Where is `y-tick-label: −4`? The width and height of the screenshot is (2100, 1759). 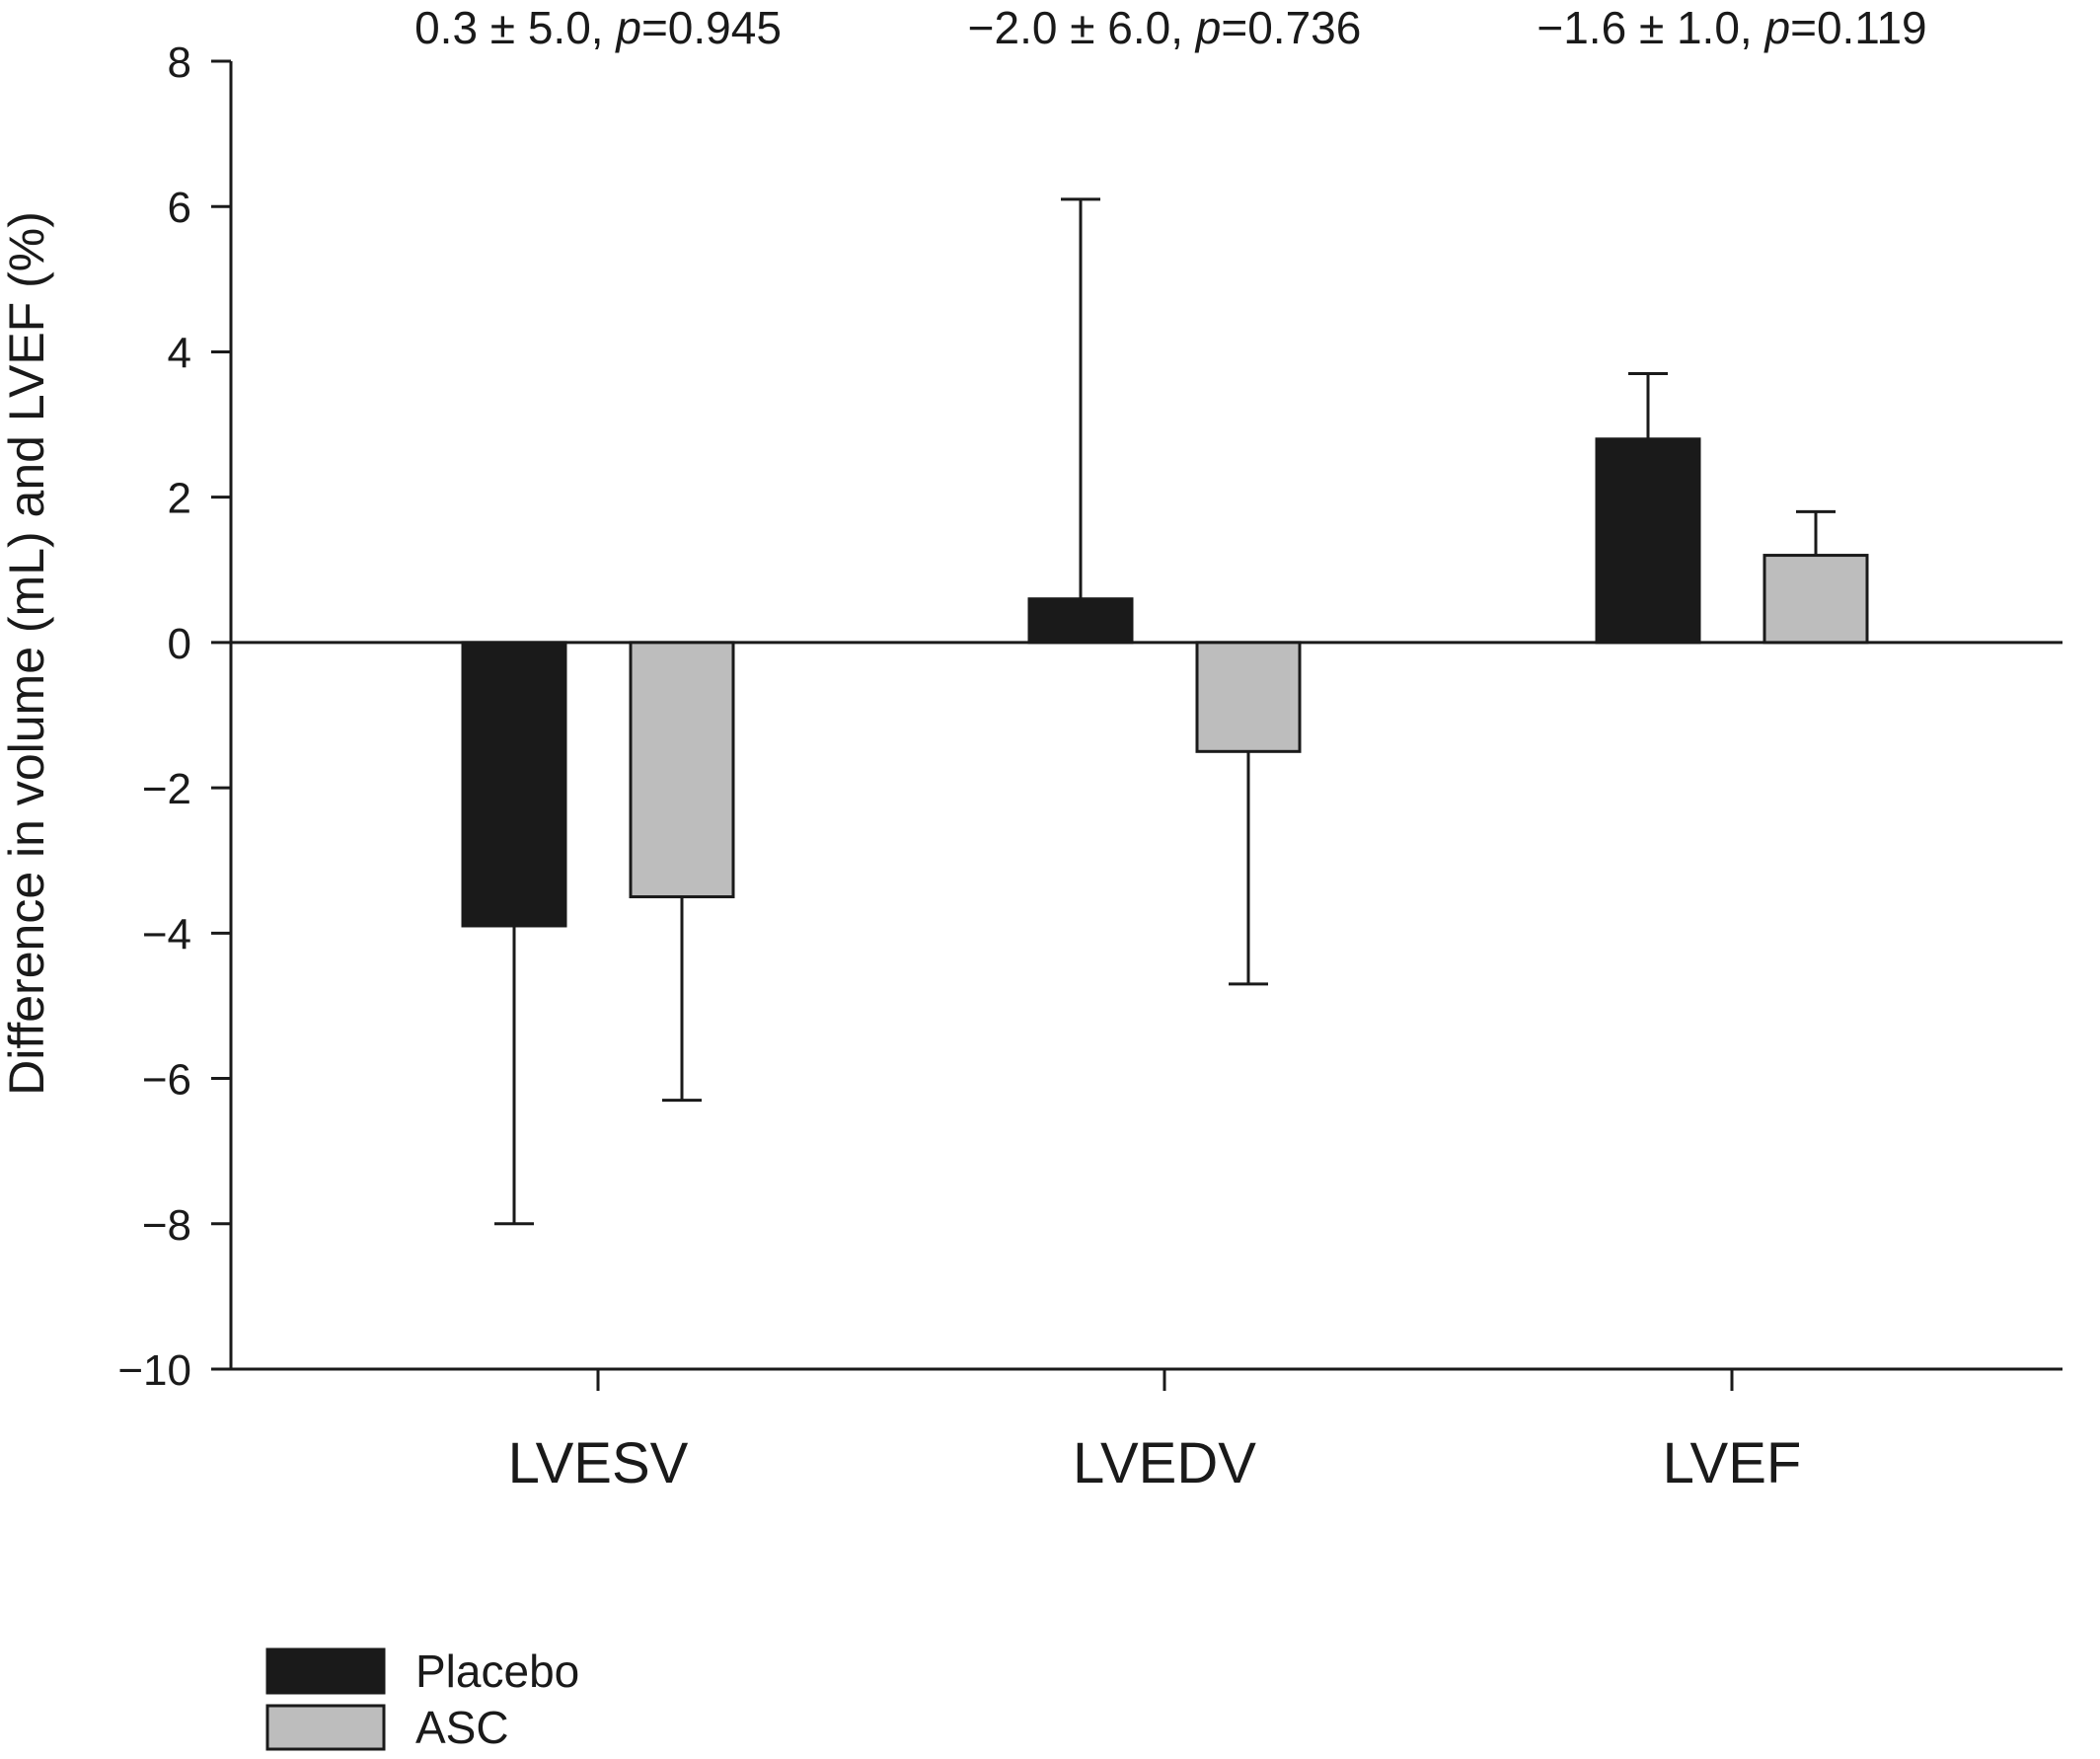
y-tick-label: −4 is located at coordinates (167, 934).